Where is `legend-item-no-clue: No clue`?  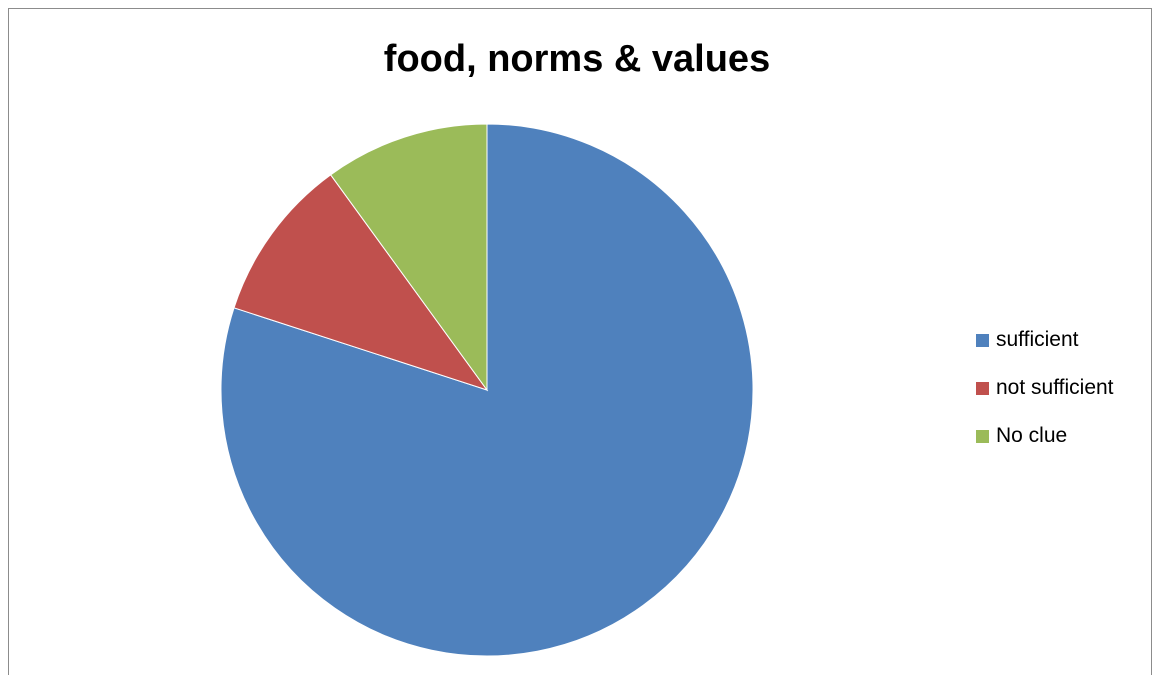
legend-item-no-clue: No clue is located at coordinates (1045, 436).